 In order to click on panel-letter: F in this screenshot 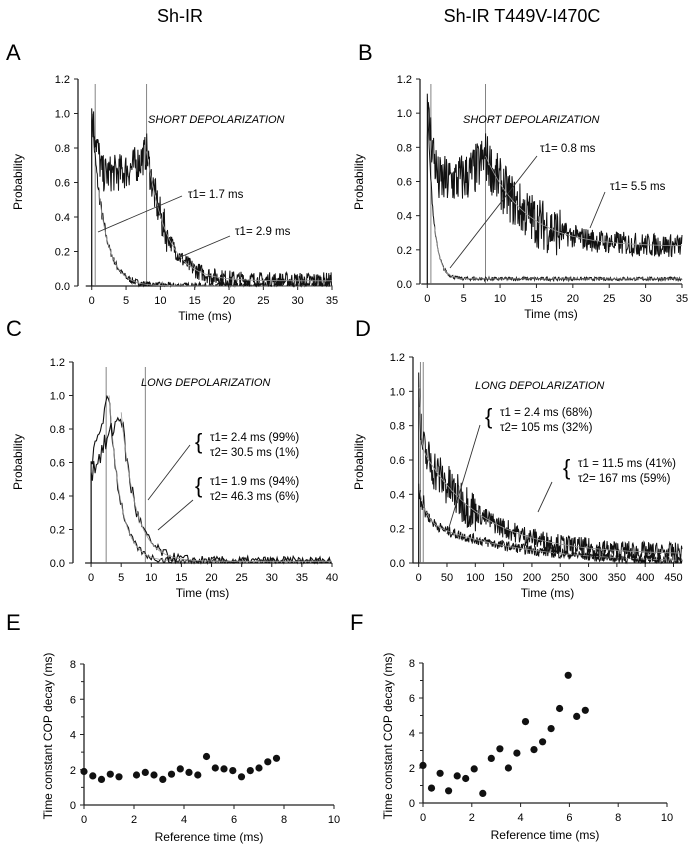, I will do `click(356, 622)`.